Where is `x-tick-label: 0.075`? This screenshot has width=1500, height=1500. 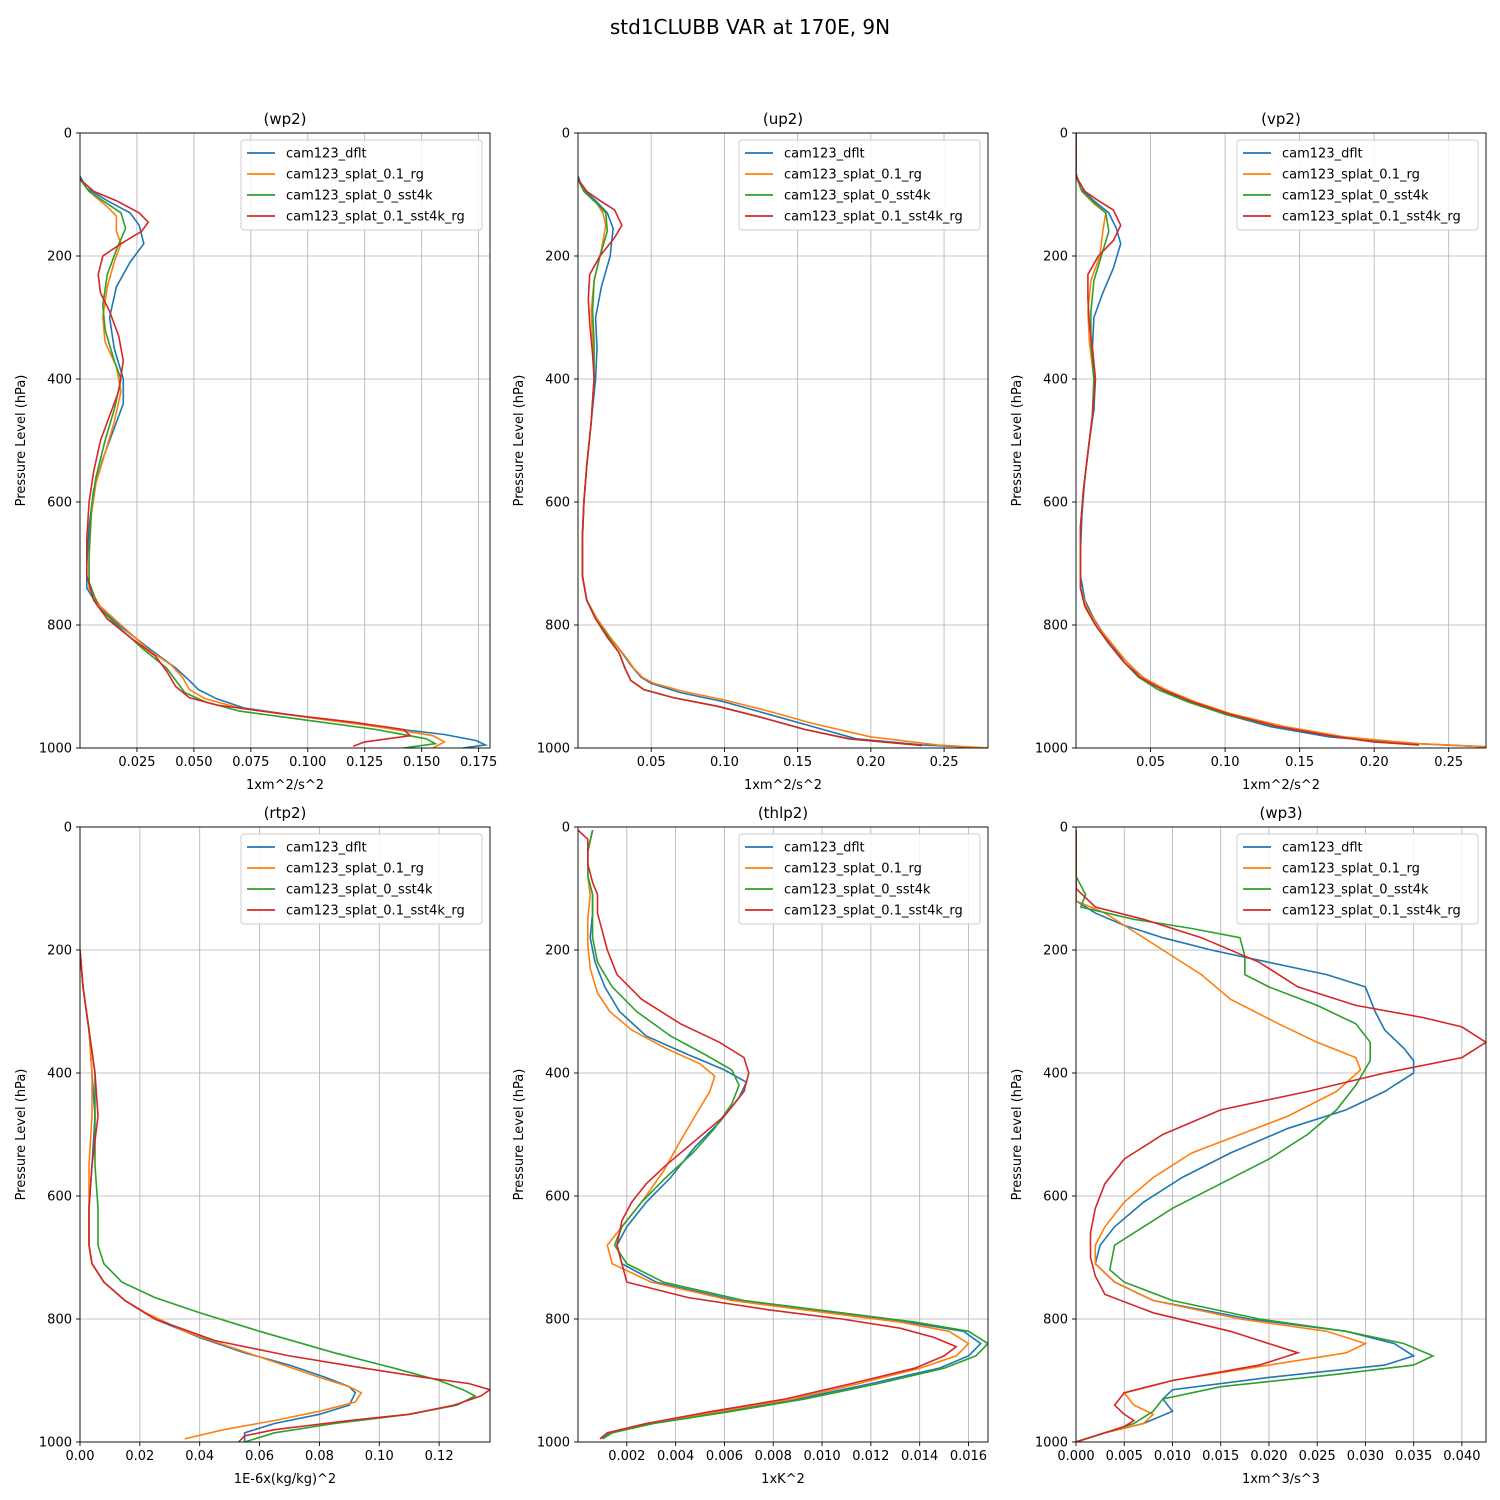
x-tick-label: 0.075 is located at coordinates (250, 762).